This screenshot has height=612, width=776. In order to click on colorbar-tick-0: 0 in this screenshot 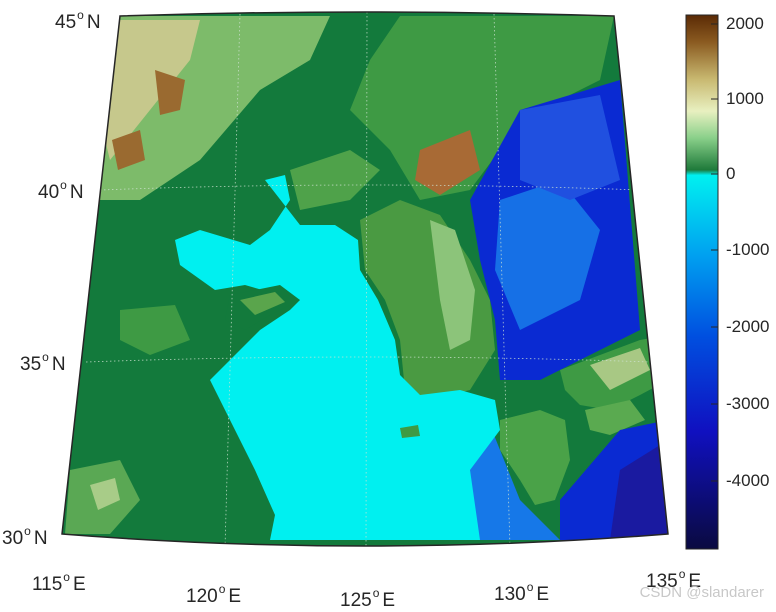, I will do `click(731, 173)`.